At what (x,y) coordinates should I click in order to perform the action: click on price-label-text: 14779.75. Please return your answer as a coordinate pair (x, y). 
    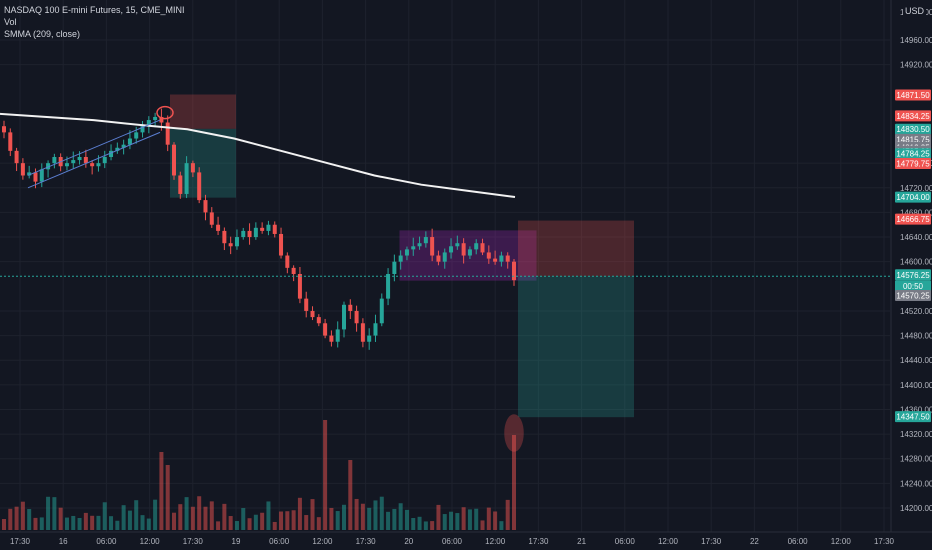
    Looking at the image, I should click on (913, 163).